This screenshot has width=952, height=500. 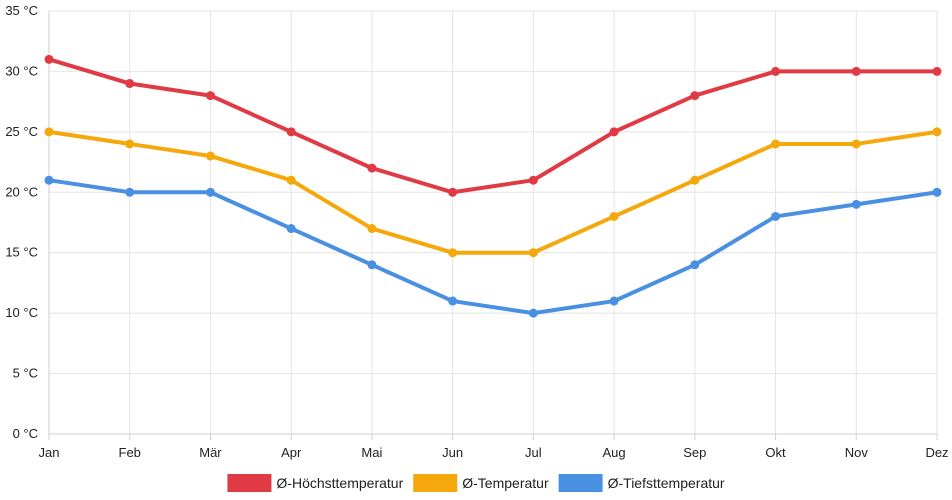 I want to click on x-tick-label: Feb, so click(x=130, y=452).